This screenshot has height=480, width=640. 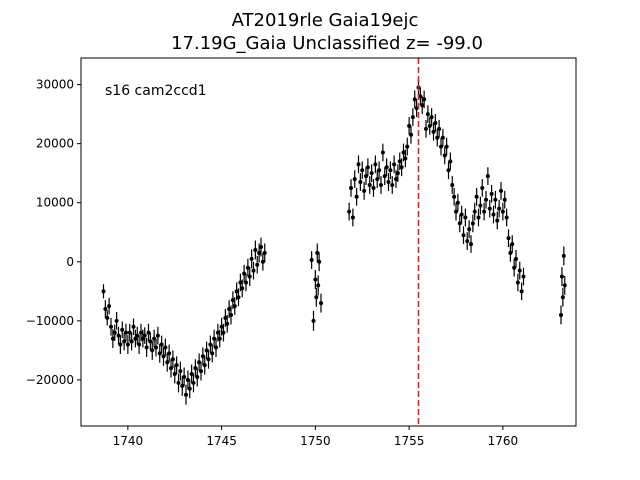 What do you see at coordinates (315, 441) in the screenshot?
I see `x-tick-label: 1750` at bounding box center [315, 441].